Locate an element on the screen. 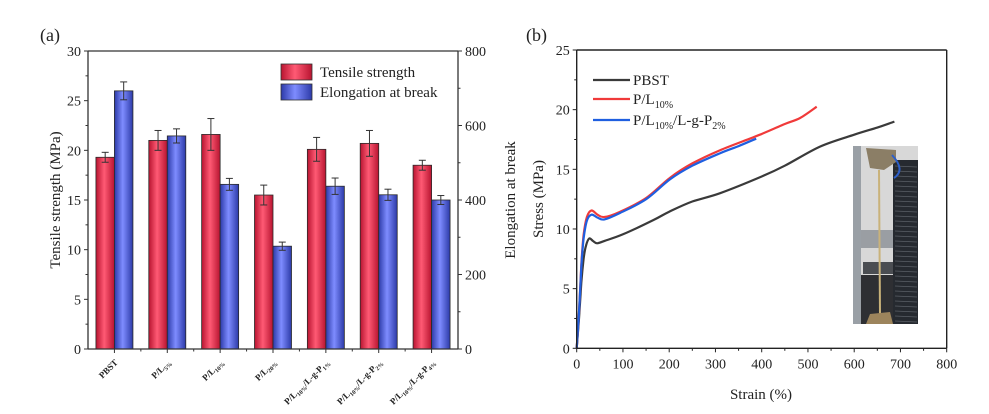 The image size is (989, 414). y-tick-label-left: 25 is located at coordinates (74, 102).